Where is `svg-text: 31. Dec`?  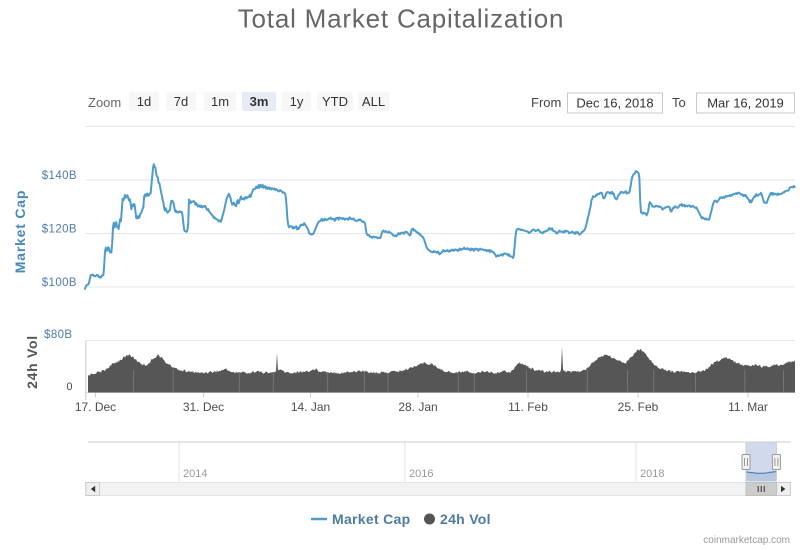 svg-text: 31. Dec is located at coordinates (203, 407).